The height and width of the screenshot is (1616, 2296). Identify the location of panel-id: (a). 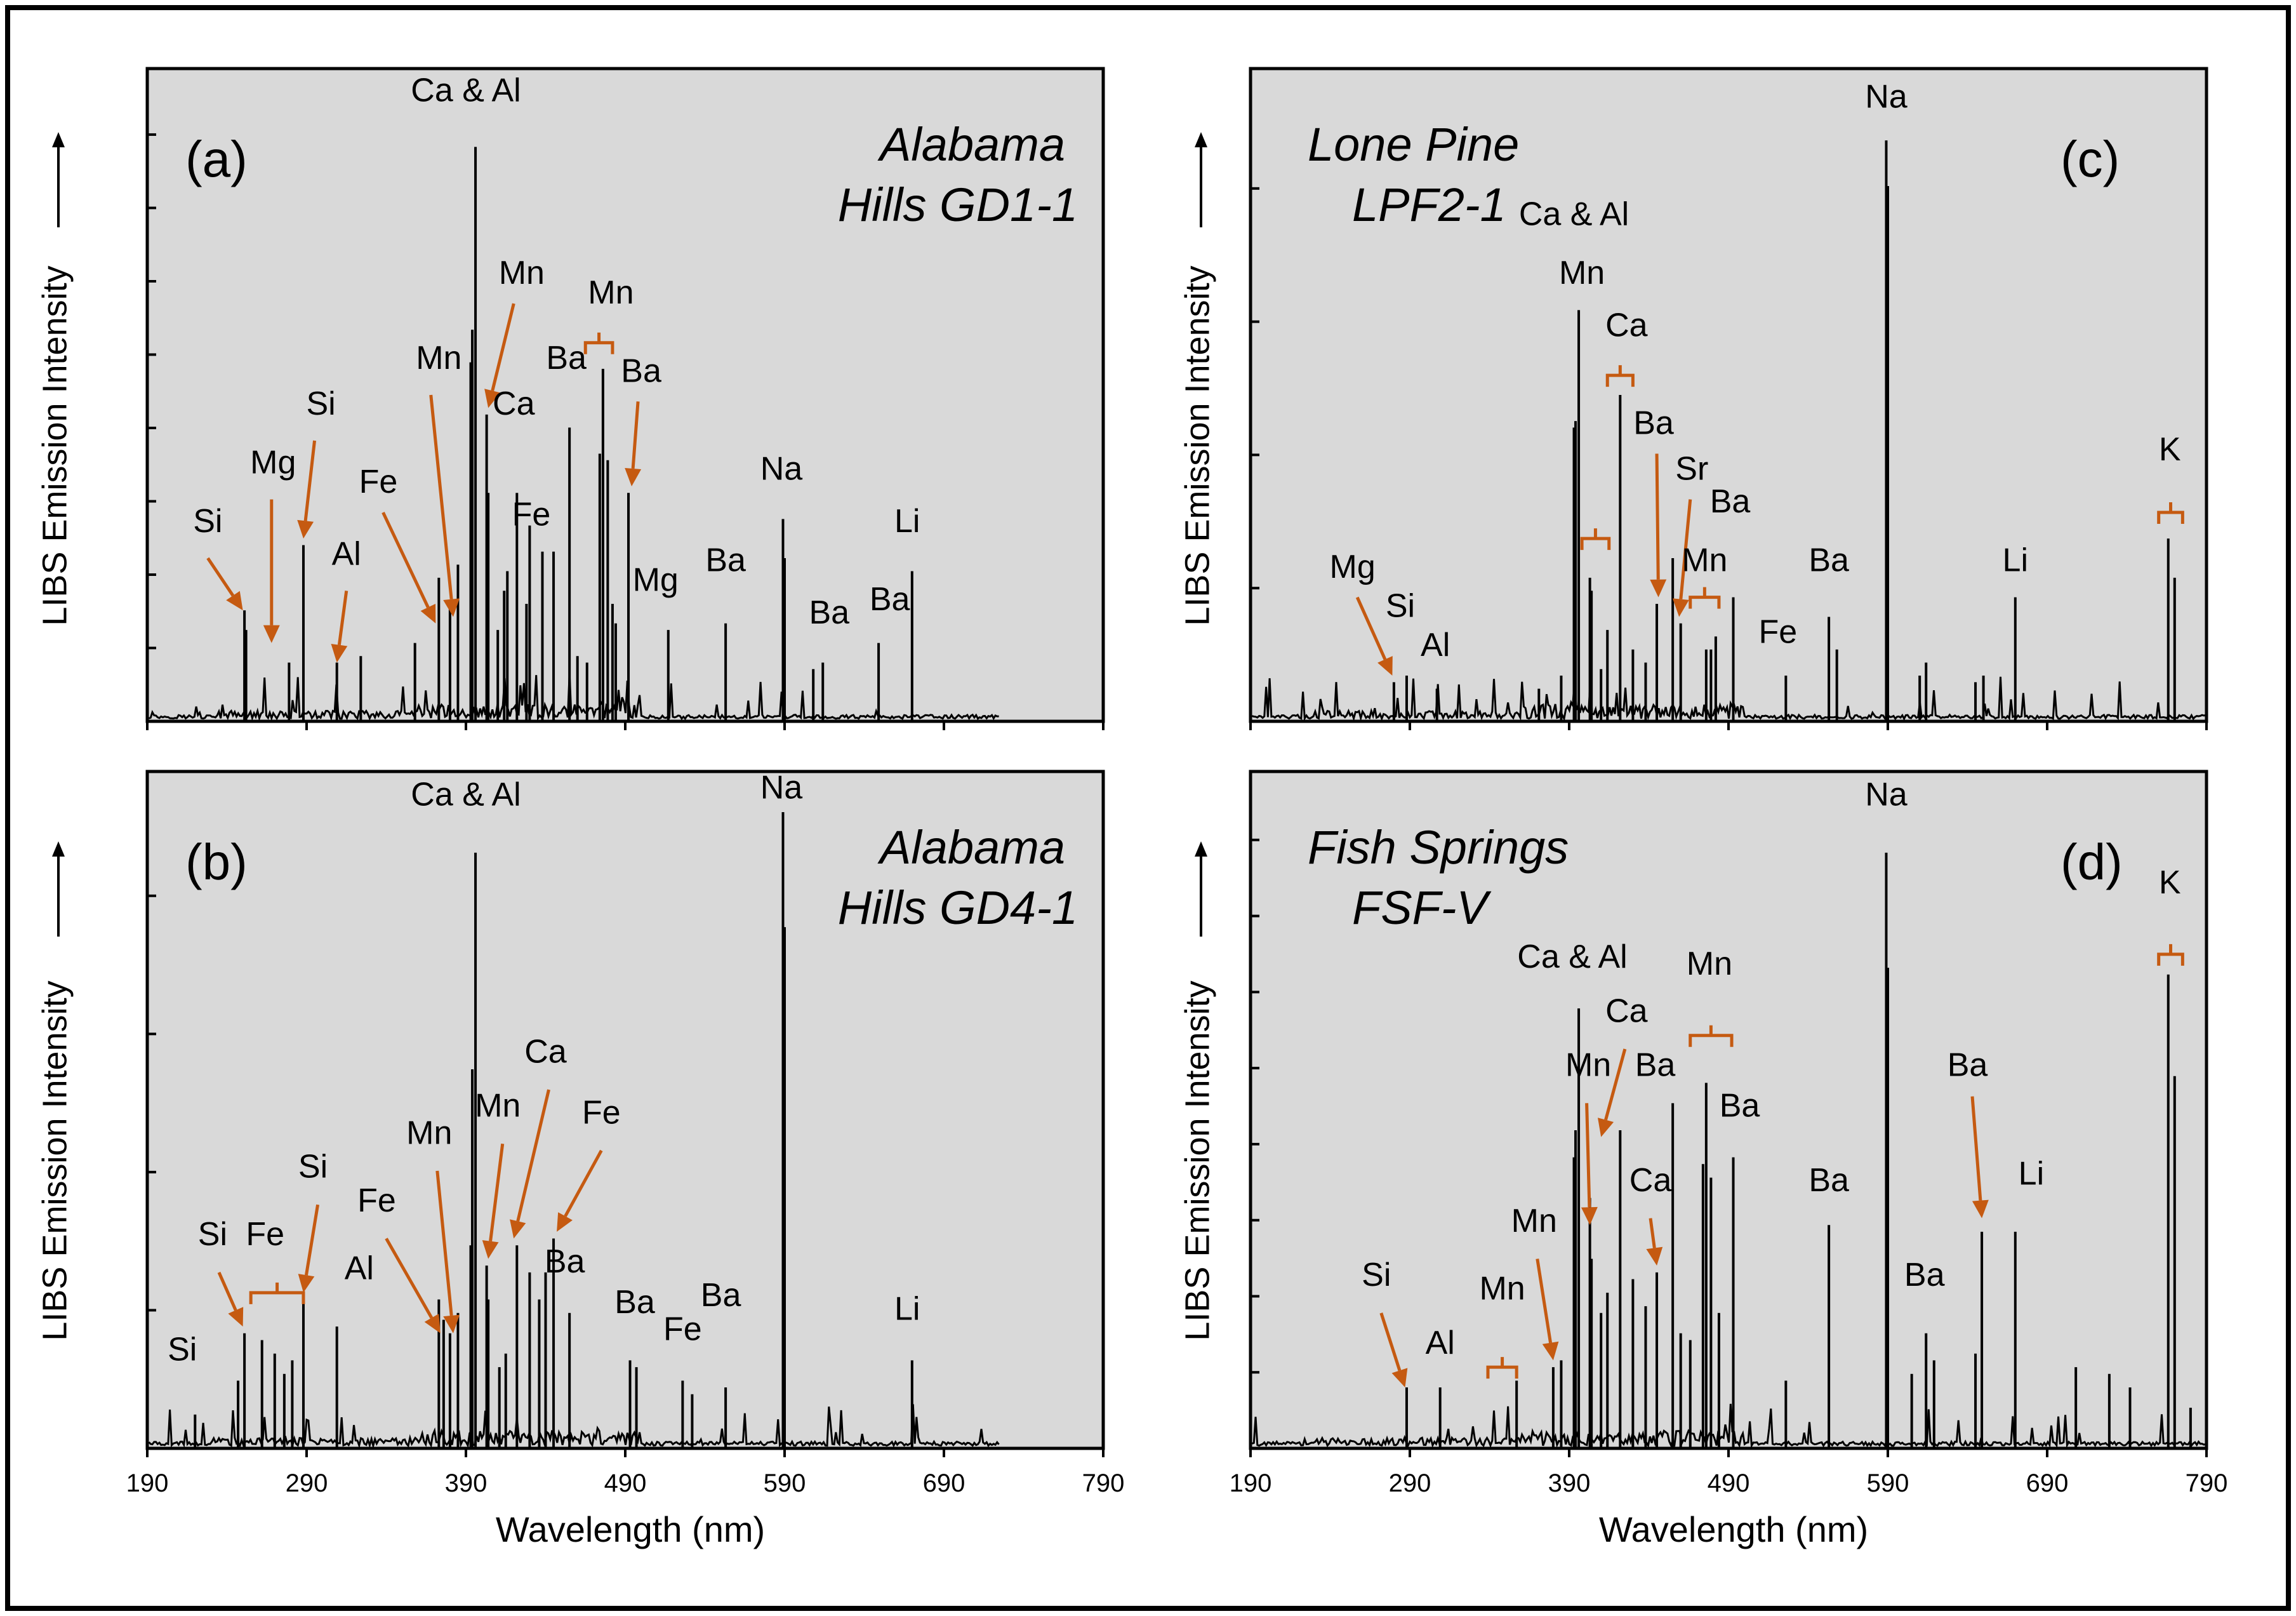
(216, 159).